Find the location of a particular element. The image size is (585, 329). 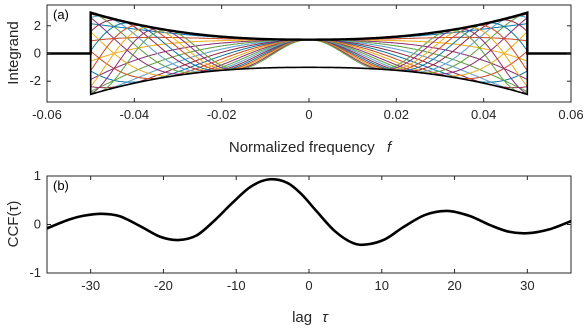

panel-b-ylabel: CCF(τ) is located at coordinates (13, 224).